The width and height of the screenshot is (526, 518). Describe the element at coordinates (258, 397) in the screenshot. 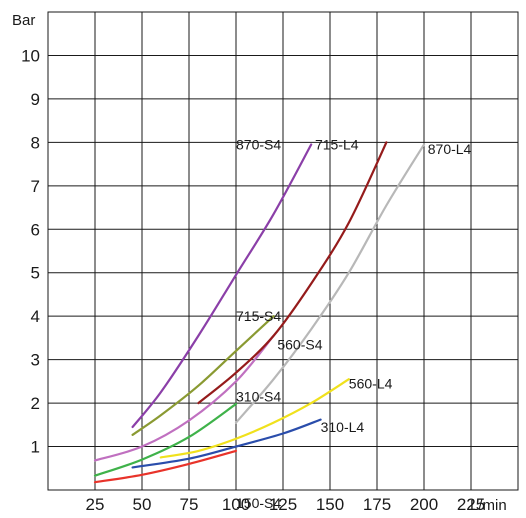

I see `series-label-310-S4: 310-S4` at that location.